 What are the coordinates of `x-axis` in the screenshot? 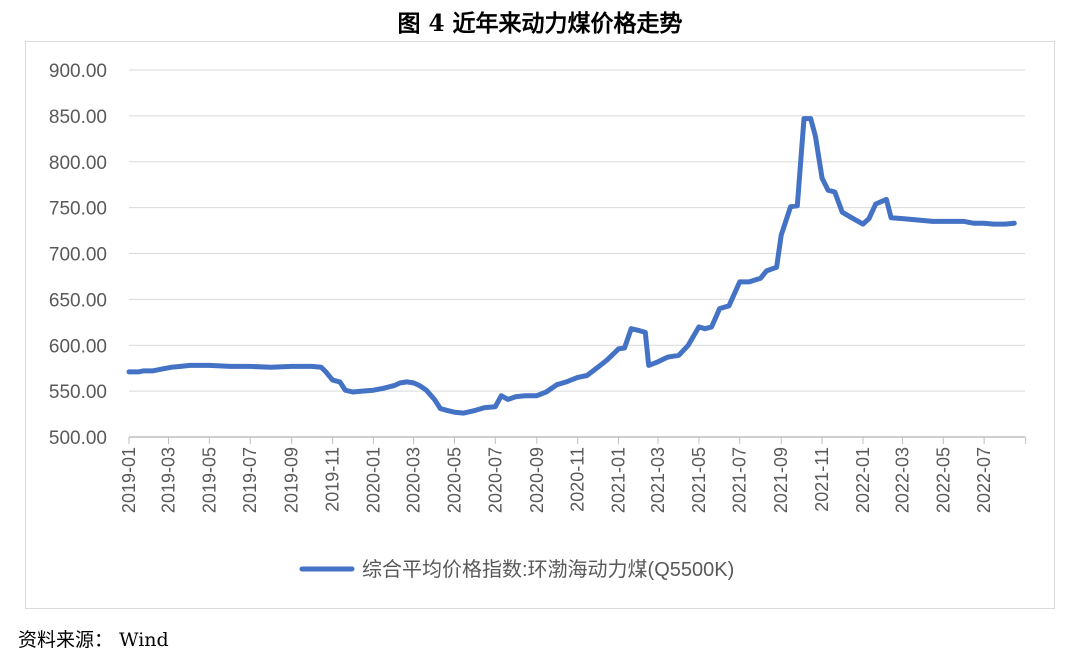 It's located at (577, 440).